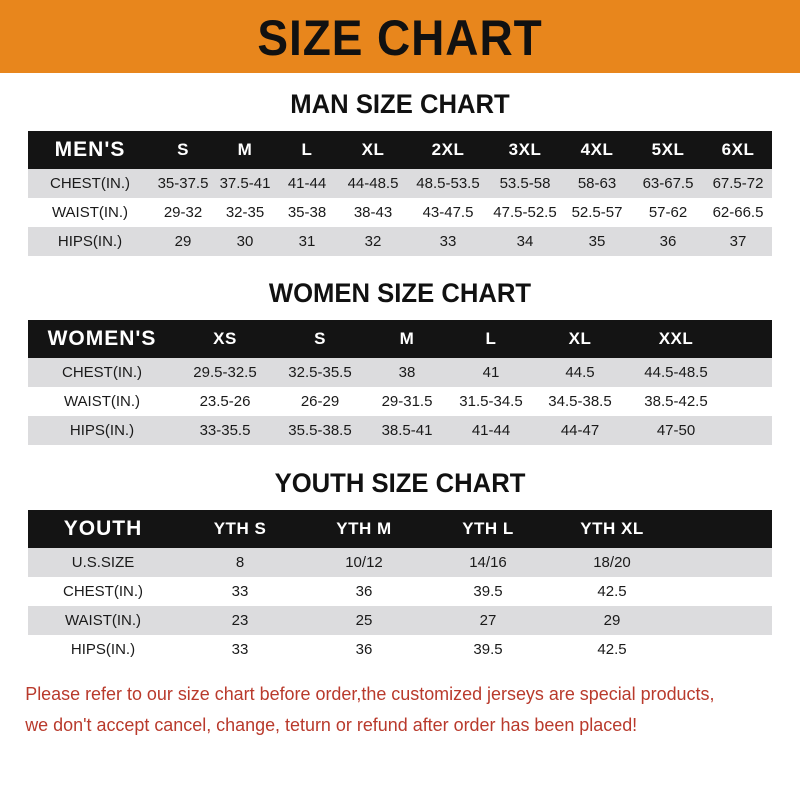 The height and width of the screenshot is (800, 800). I want to click on youth-cell-2-3: 29, so click(612, 620).